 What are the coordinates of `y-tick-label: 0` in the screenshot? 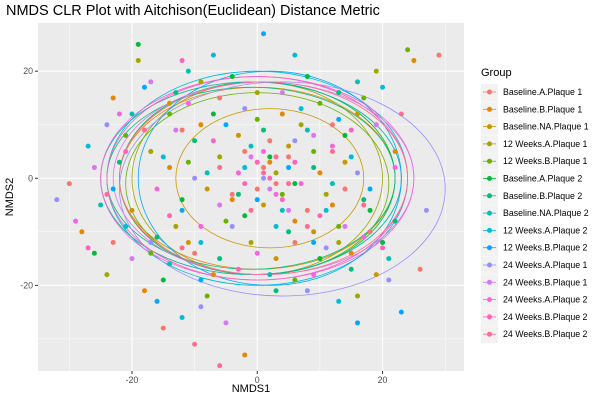 It's located at (30, 178).